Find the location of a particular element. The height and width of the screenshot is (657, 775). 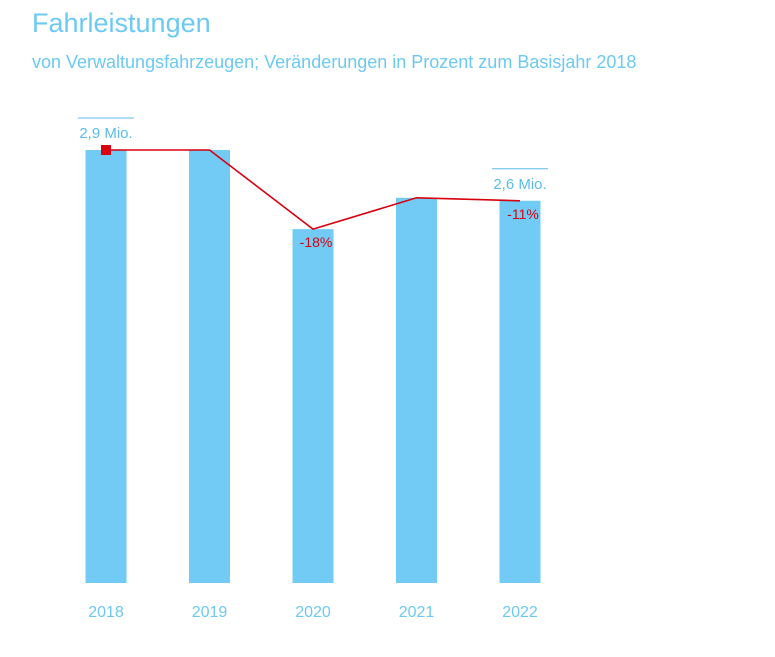

x-tick-2021: 2021 is located at coordinates (417, 612).